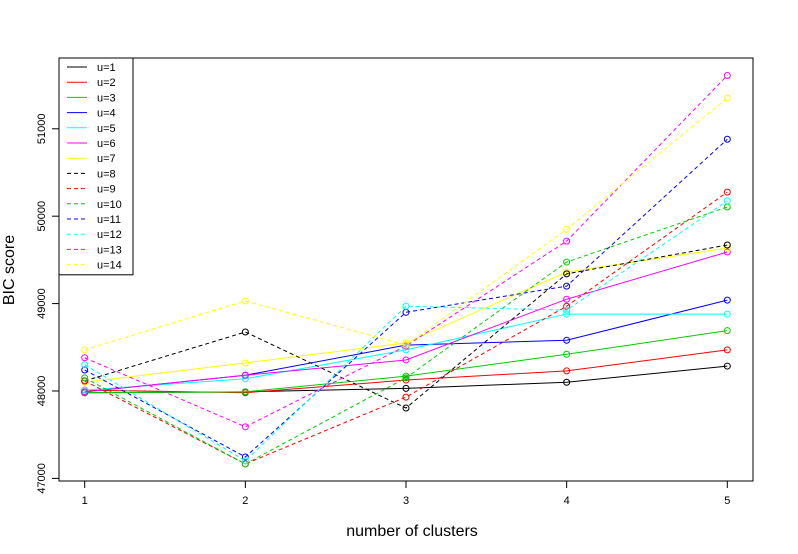 The height and width of the screenshot is (554, 798). What do you see at coordinates (106, 159) in the screenshot?
I see `legend-label: u=7` at bounding box center [106, 159].